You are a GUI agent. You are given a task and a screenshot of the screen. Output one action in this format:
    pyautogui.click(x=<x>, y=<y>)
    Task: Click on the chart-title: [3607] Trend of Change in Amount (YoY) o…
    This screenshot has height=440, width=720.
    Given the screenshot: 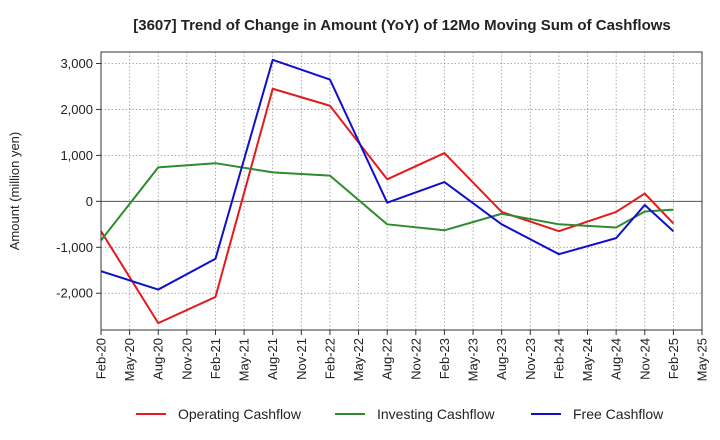 What is the action you would take?
    pyautogui.click(x=402, y=25)
    